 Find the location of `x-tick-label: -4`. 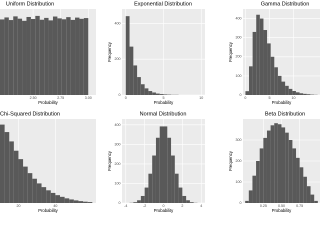

x-tick-label: -4 is located at coordinates (125, 206).